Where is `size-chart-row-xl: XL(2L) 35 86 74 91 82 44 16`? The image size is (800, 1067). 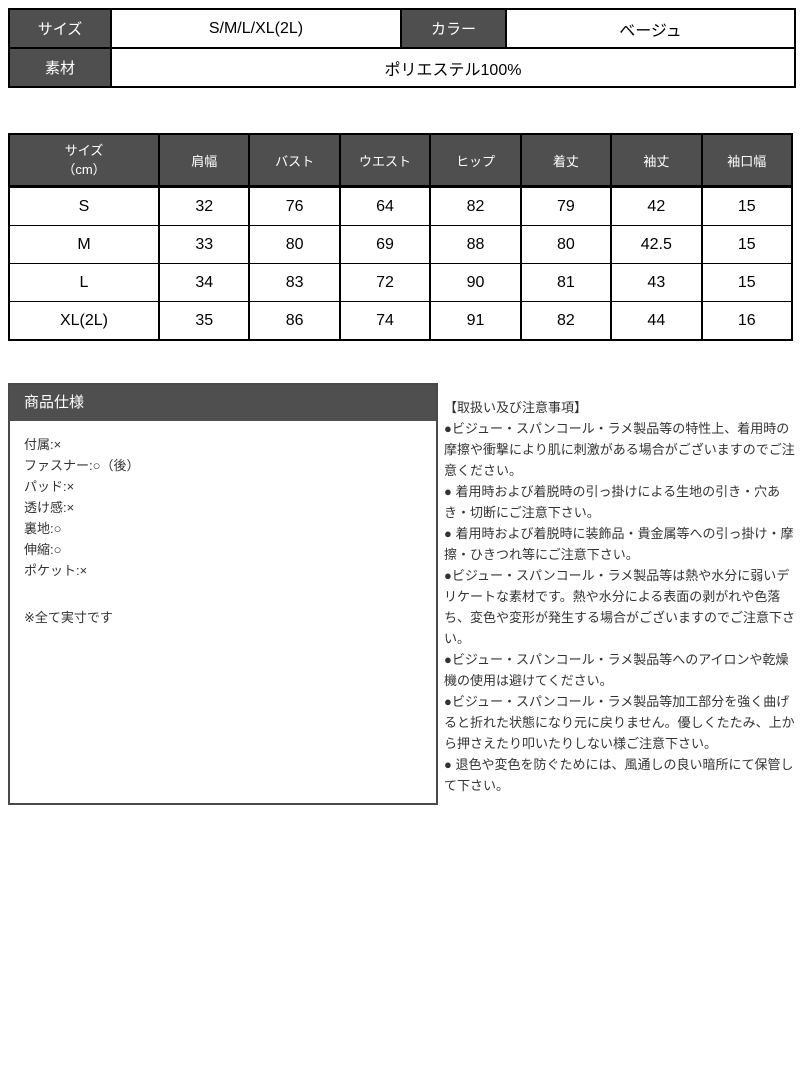 size-chart-row-xl: XL(2L) 35 86 74 91 82 44 16 is located at coordinates (401, 321).